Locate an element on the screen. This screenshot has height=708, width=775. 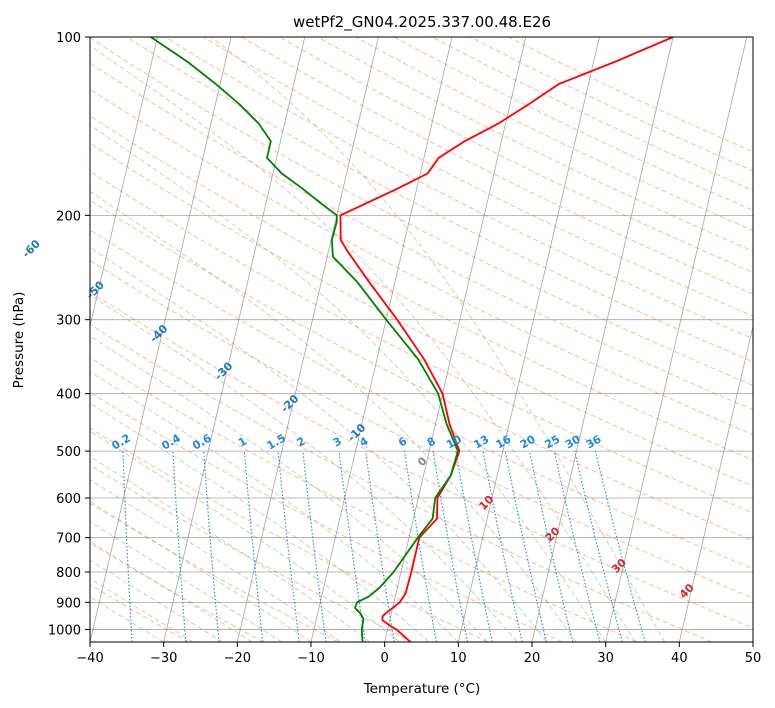
mixing-ratio-label: 36 is located at coordinates (594, 441).